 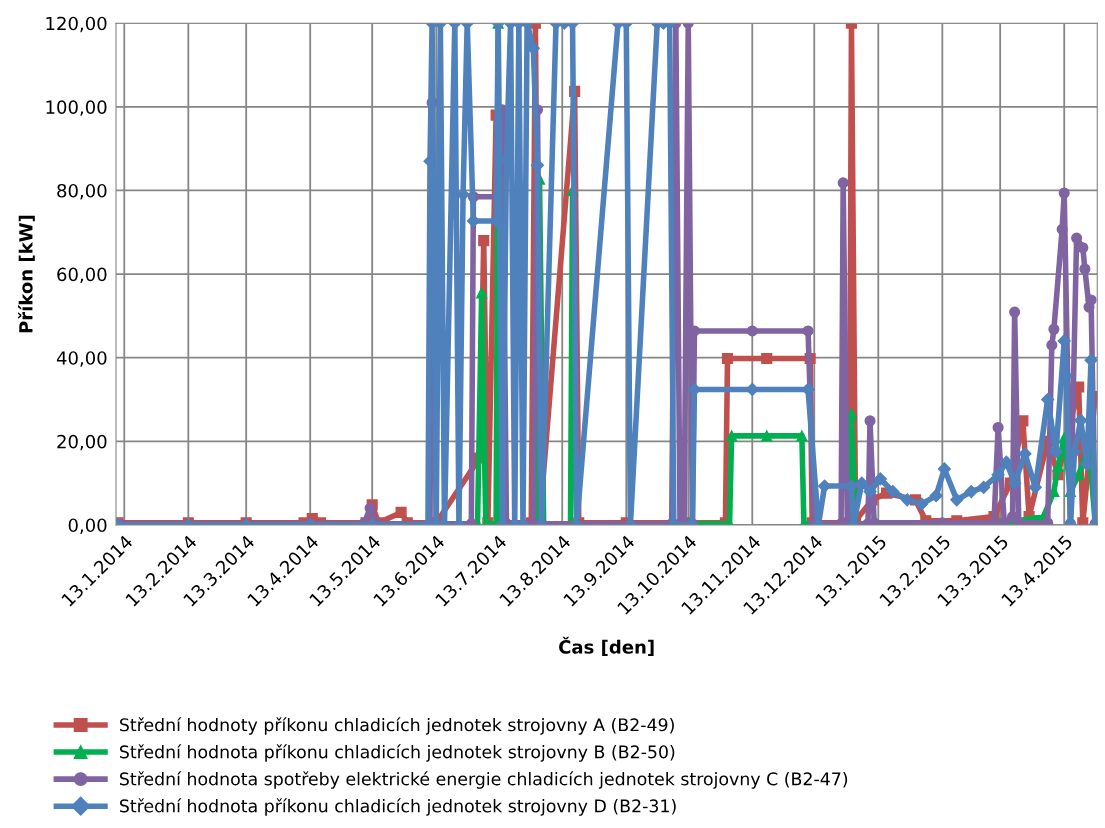 What do you see at coordinates (606, 646) in the screenshot?
I see `x-axis-title: Čas [den]` at bounding box center [606, 646].